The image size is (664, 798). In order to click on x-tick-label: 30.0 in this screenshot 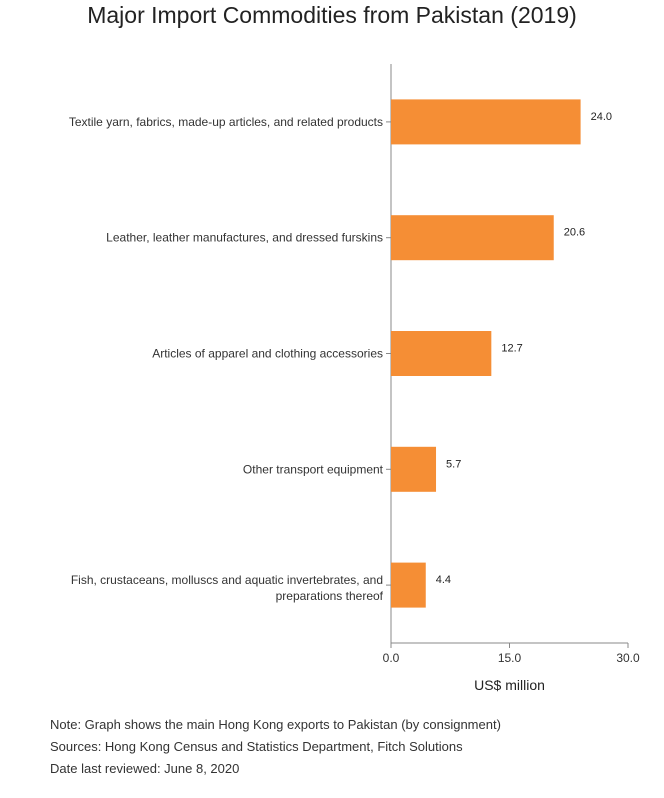, I will do `click(628, 658)`.